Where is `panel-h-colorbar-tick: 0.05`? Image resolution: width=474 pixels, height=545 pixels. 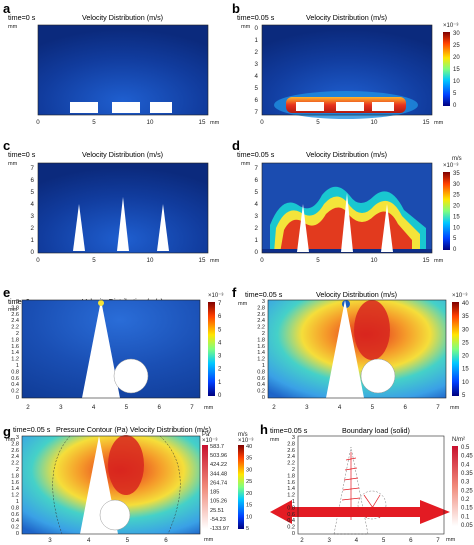
panel-h-colorbar-tick: 0.05 is located at coordinates (467, 526).